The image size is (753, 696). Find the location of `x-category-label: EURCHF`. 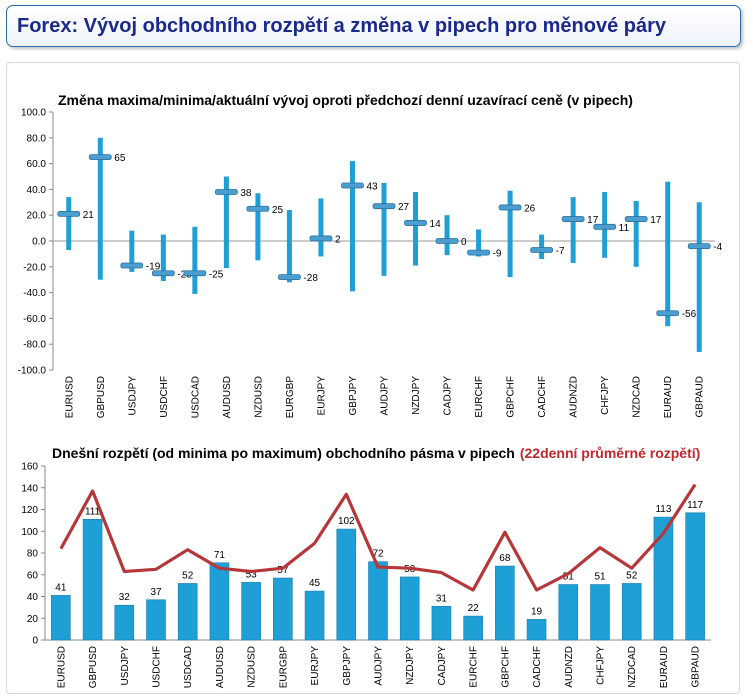

x-category-label: EURCHF is located at coordinates (479, 397).